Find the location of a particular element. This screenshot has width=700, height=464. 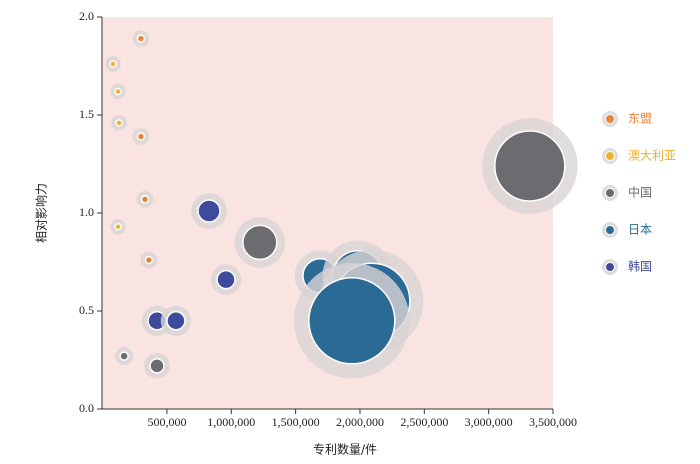

legend-label: 东盟 is located at coordinates (640, 119).